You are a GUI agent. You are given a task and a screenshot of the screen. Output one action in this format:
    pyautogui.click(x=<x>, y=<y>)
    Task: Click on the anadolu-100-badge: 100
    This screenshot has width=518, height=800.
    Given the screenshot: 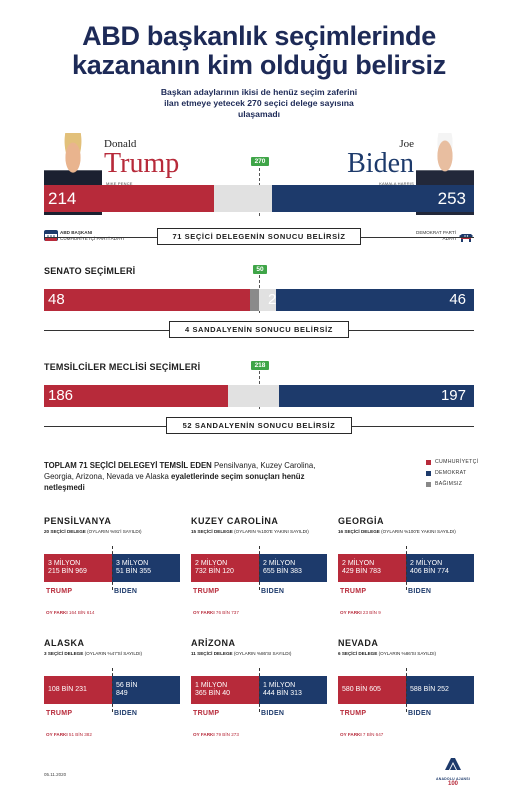 What is the action you would take?
    pyautogui.click(x=452, y=784)
    